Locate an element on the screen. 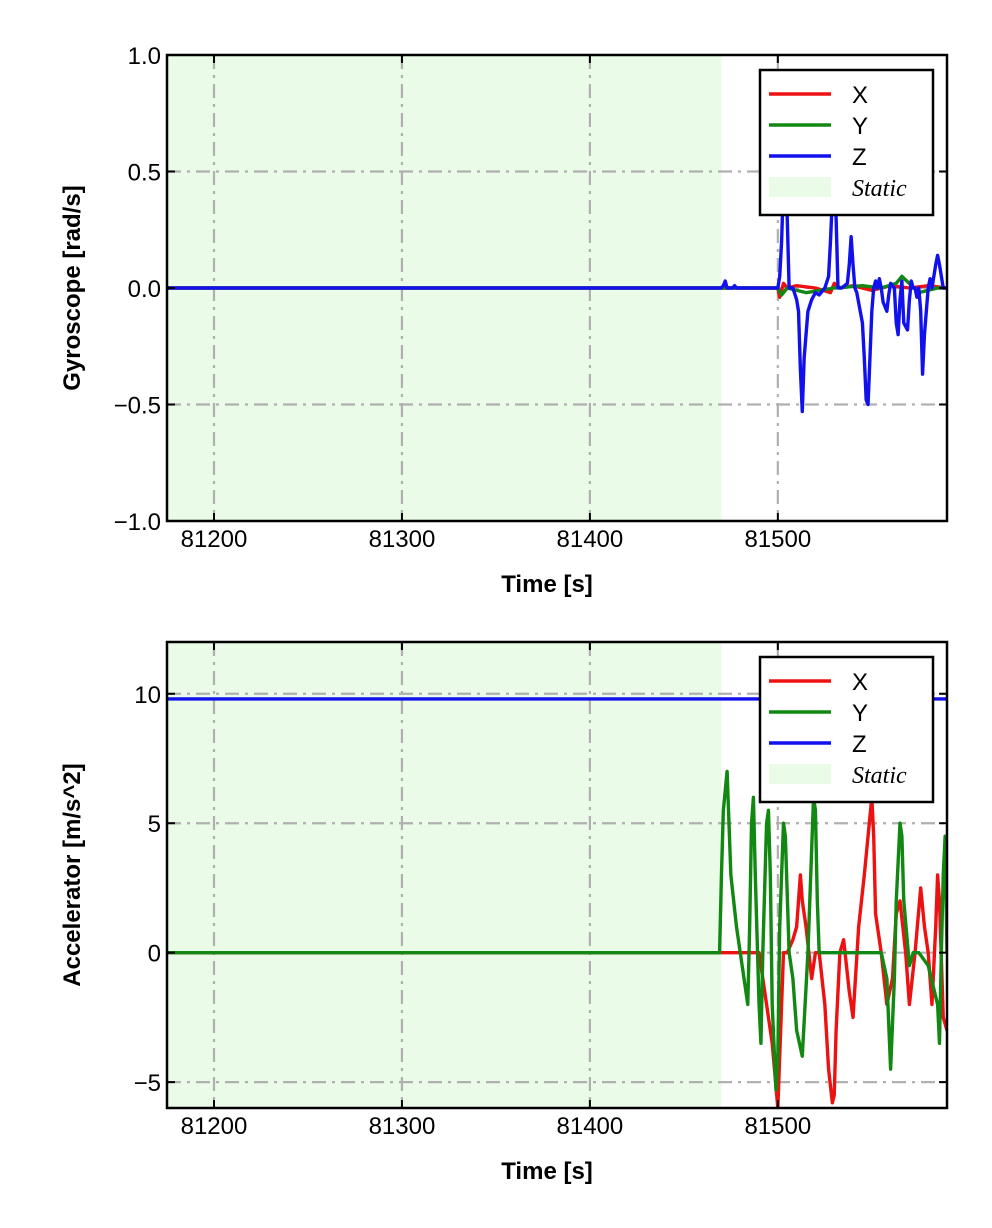 The width and height of the screenshot is (992, 1228). y-tick-label: −5 is located at coordinates (147, 1083).